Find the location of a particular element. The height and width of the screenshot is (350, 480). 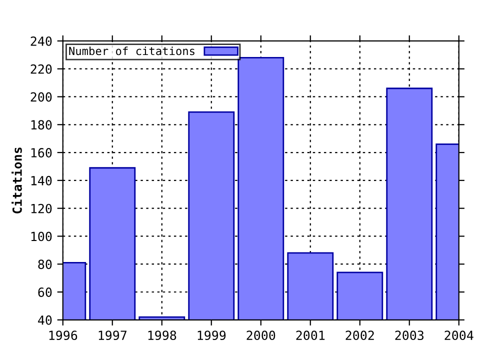

legend-label: Number of citations is located at coordinates (131, 51).